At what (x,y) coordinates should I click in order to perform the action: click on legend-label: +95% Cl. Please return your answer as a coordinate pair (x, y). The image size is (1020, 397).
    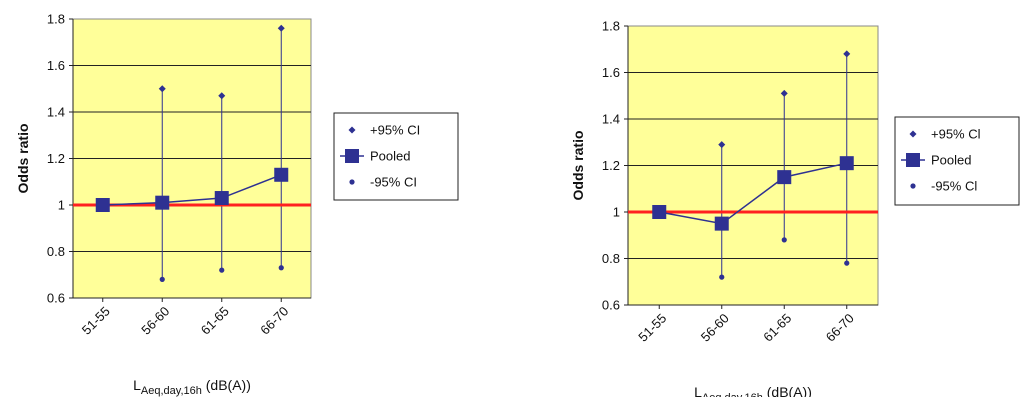
    Looking at the image, I should click on (956, 134).